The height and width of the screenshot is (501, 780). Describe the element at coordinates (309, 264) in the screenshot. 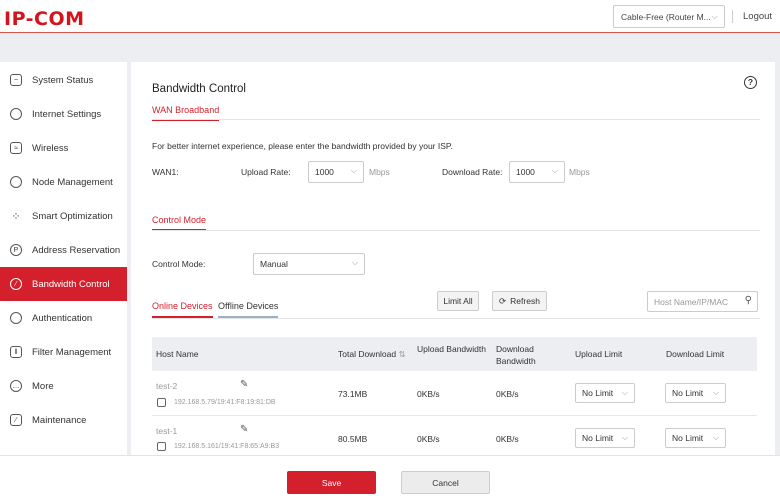

I see `control-mode-select: Manual ⌵` at that location.